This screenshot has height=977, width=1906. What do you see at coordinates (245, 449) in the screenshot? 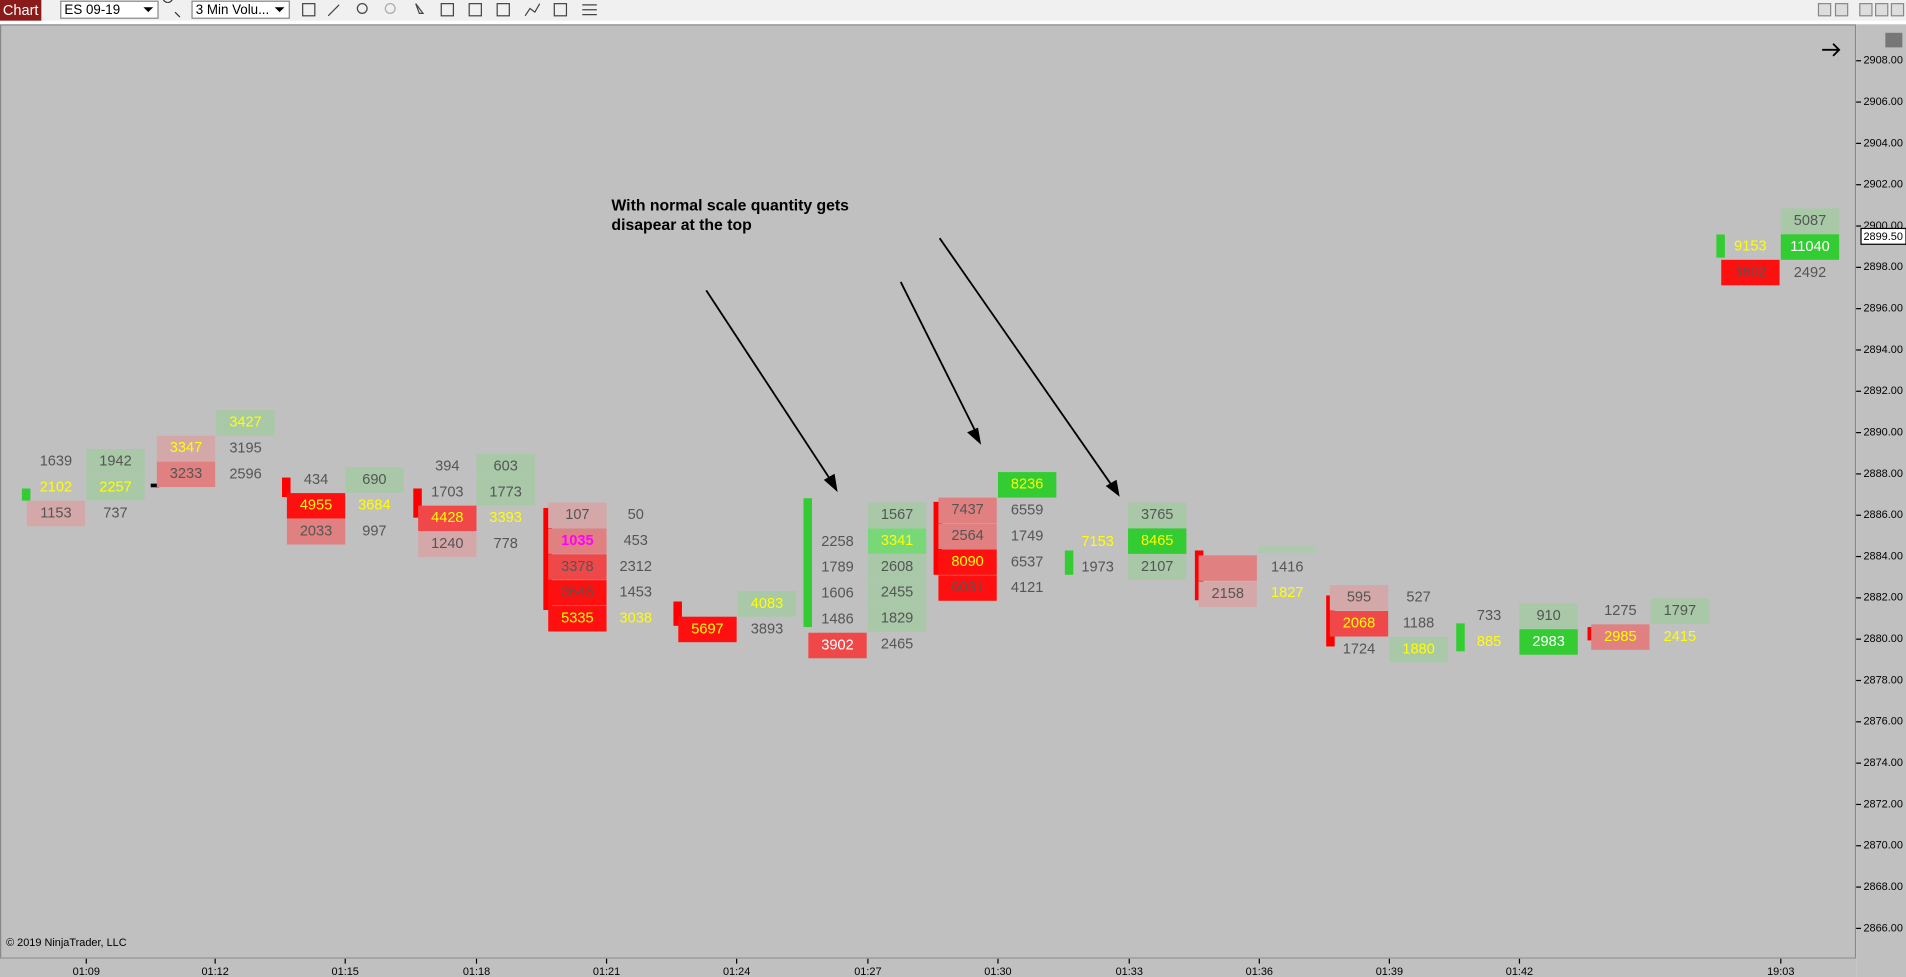
I see `volume-cell: 3195` at bounding box center [245, 449].